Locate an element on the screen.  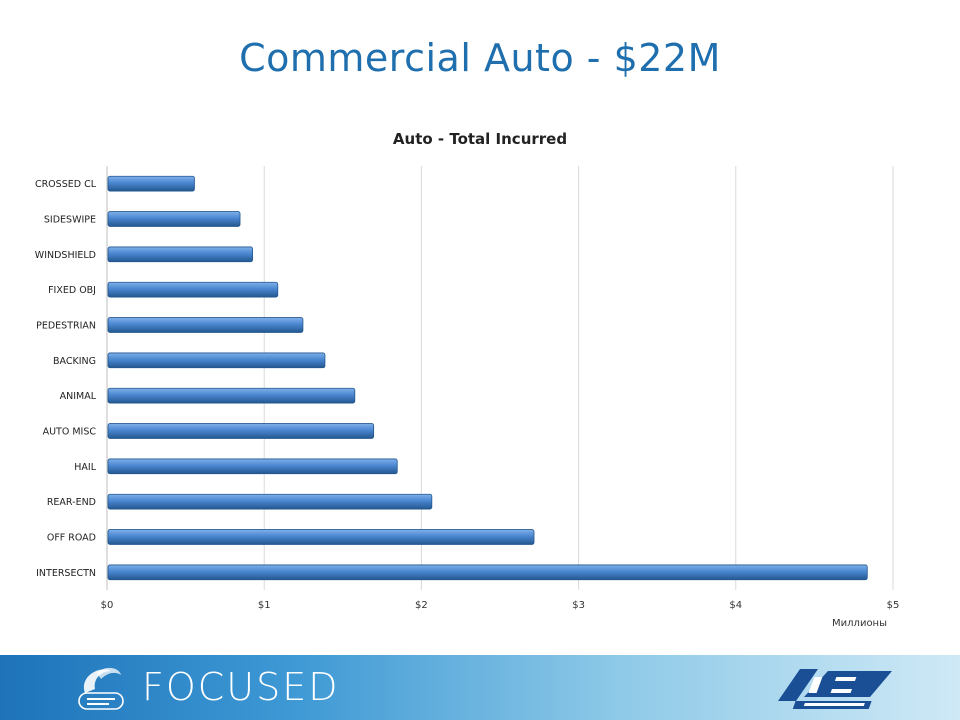
trusted-choice-logo is located at coordinates (101, 688).